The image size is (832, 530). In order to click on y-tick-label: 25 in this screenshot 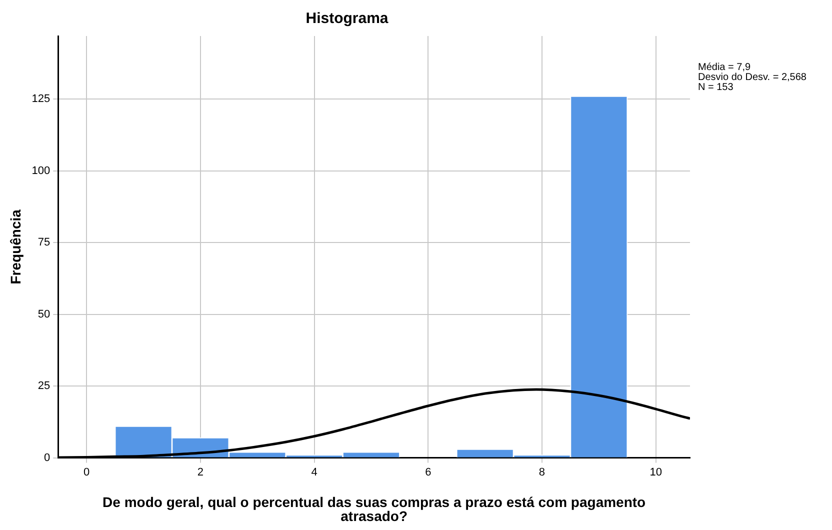, I will do `click(44, 386)`.